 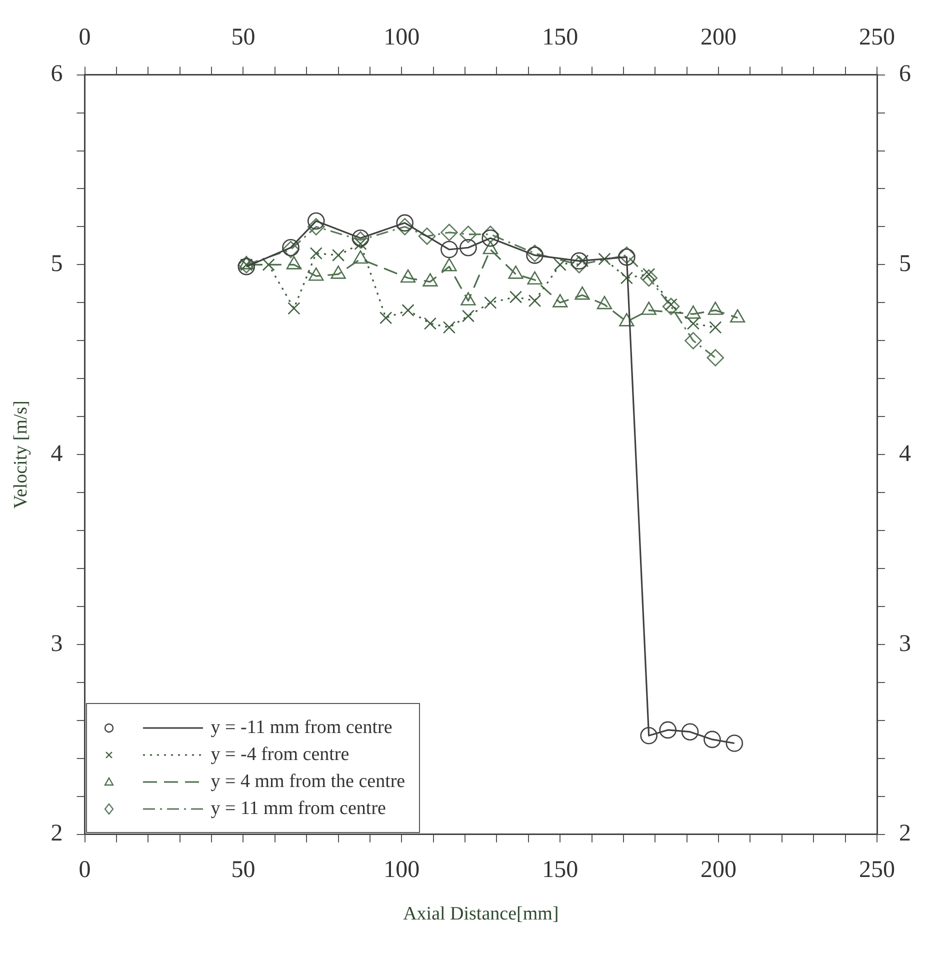 I want to click on x-tick-label: 250, so click(x=877, y=870).